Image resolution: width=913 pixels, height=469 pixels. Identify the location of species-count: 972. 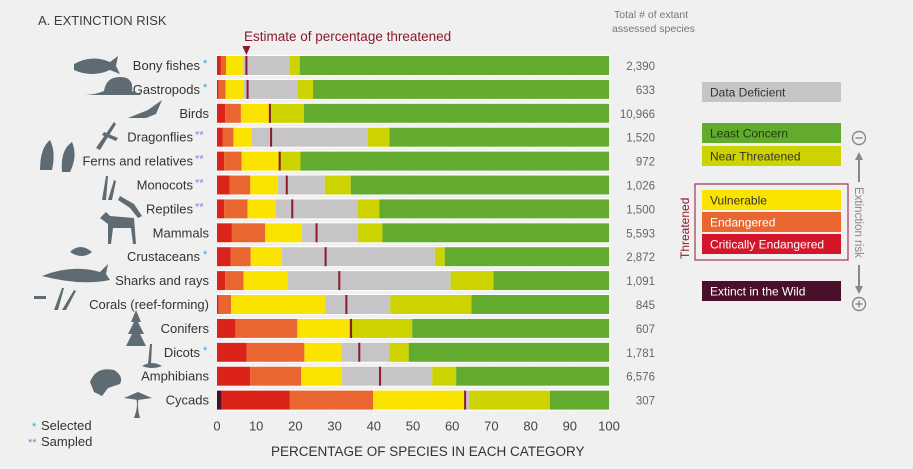
(645, 163).